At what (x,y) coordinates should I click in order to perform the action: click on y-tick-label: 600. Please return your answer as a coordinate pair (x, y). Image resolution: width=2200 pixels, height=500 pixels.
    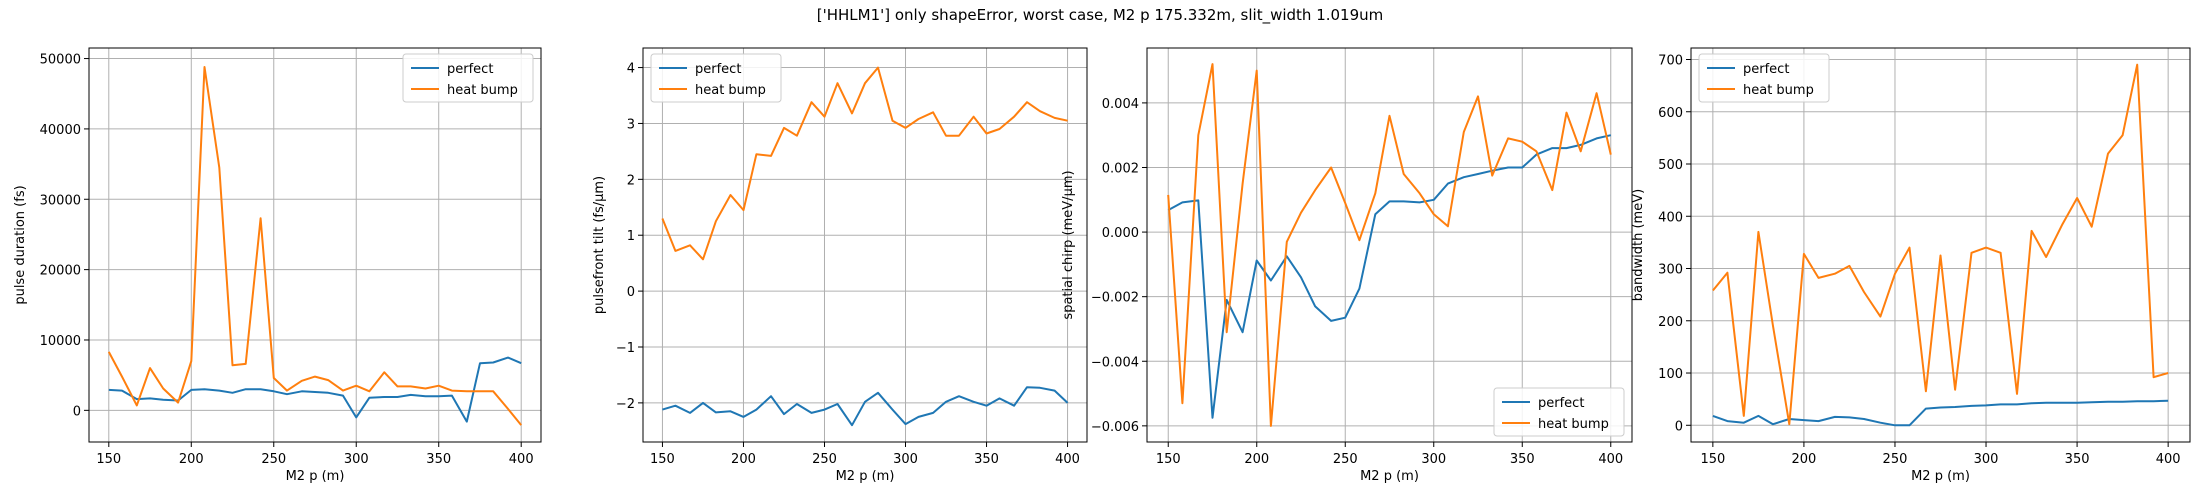
    Looking at the image, I should click on (1670, 113).